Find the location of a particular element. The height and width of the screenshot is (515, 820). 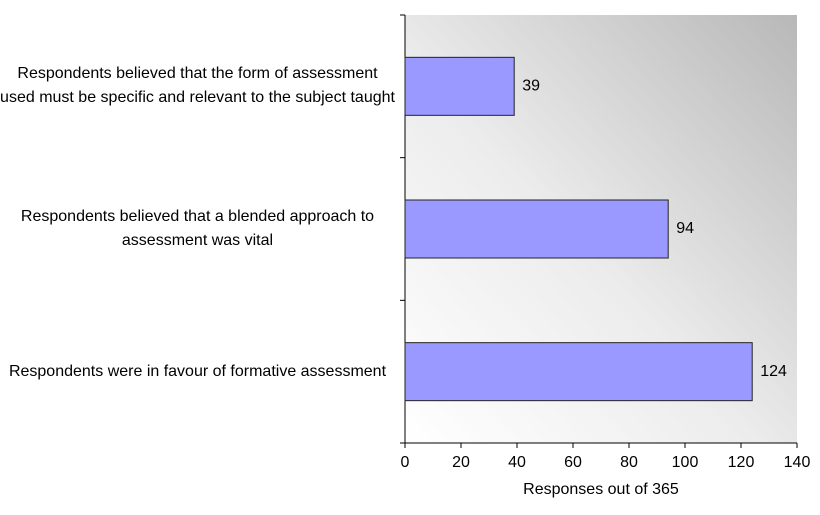

x-tick-label: 120 is located at coordinates (741, 462).